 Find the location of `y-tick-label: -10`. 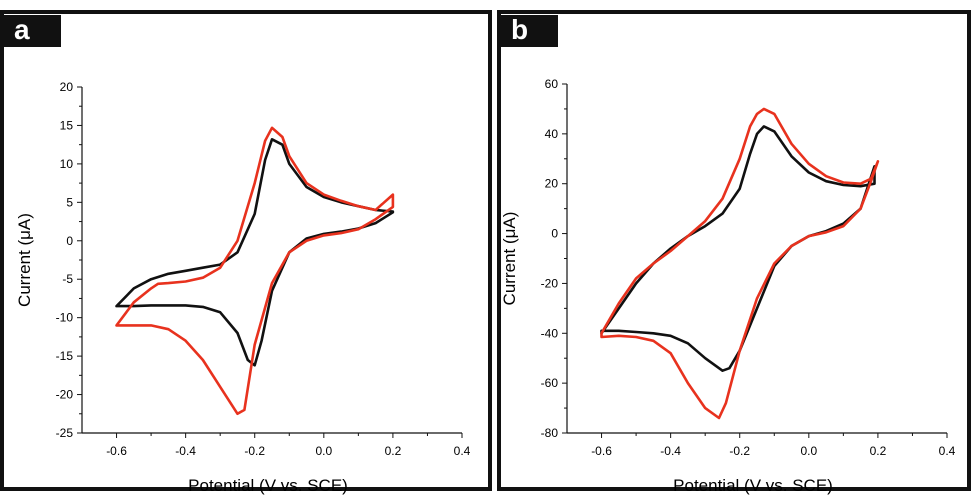

y-tick-label: -10 is located at coordinates (65, 318).